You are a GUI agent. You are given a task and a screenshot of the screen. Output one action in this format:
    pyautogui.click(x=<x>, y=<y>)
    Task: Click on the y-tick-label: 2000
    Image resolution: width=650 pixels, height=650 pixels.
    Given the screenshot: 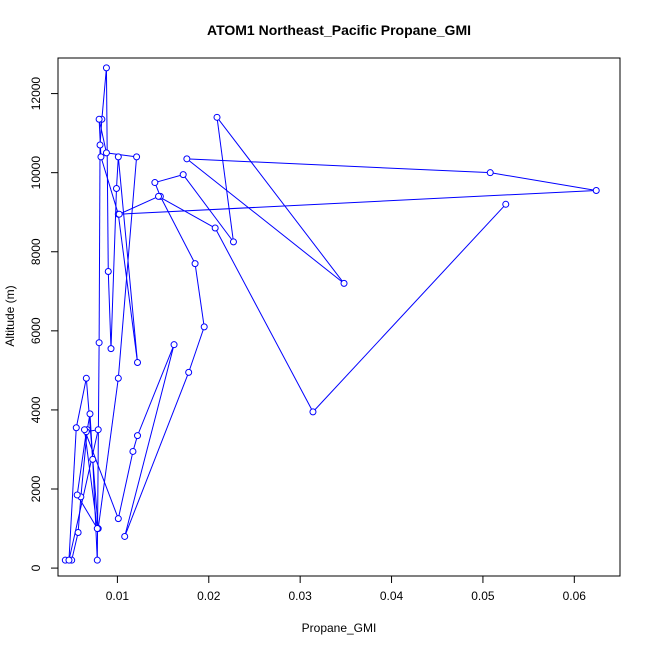 What is the action you would take?
    pyautogui.click(x=36, y=488)
    